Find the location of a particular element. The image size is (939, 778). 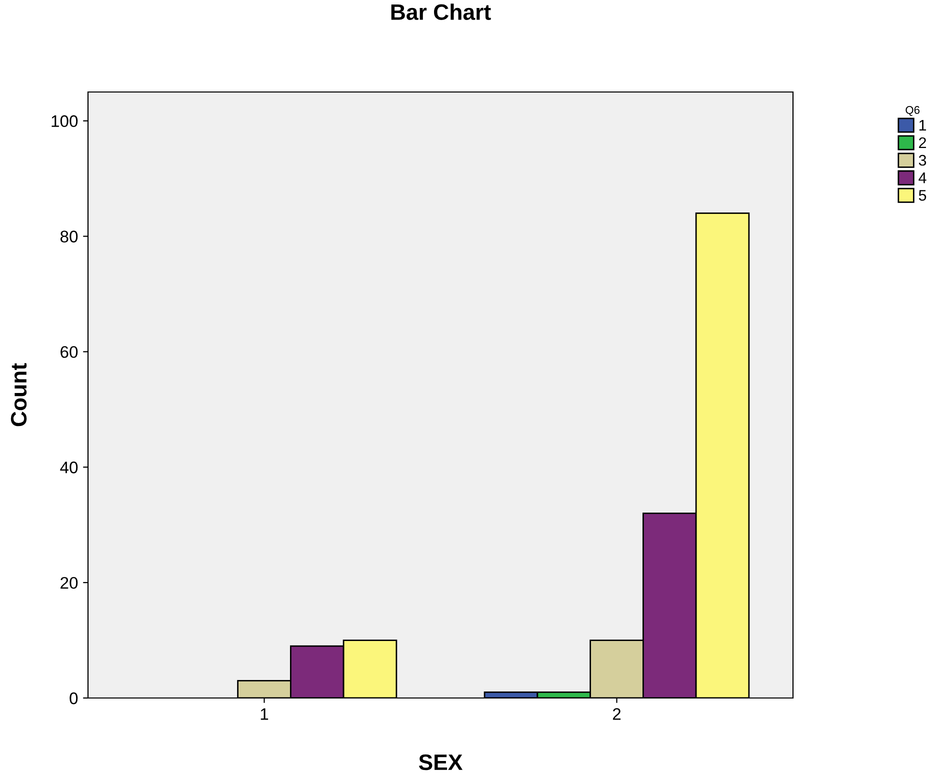

y-tick-label: 80 is located at coordinates (69, 236).